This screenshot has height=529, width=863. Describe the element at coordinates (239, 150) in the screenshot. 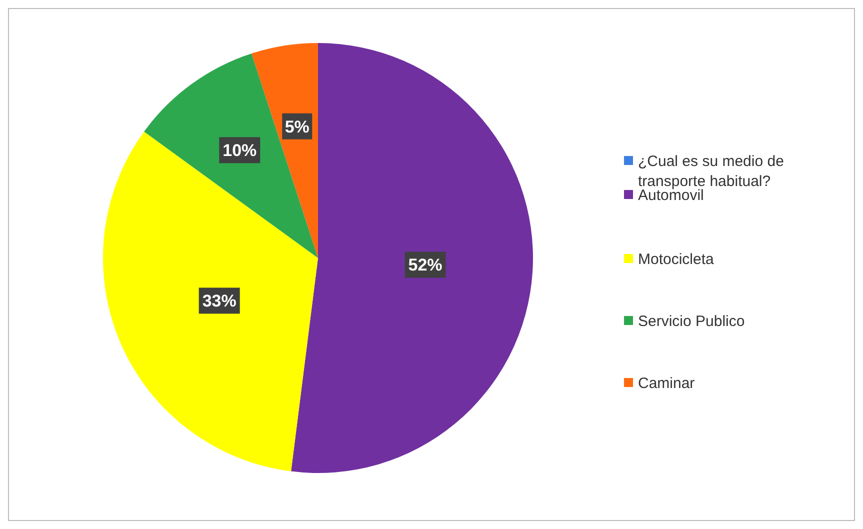

I see `data-label: 10%` at that location.